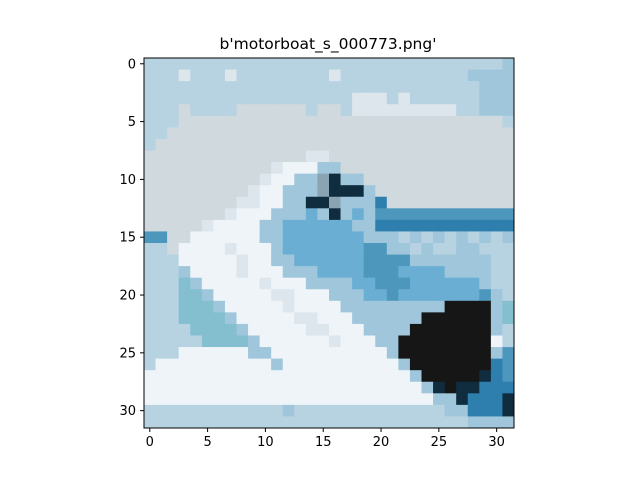 This screenshot has height=480, width=640. I want to click on y-tick-label: 5, so click(132, 122).